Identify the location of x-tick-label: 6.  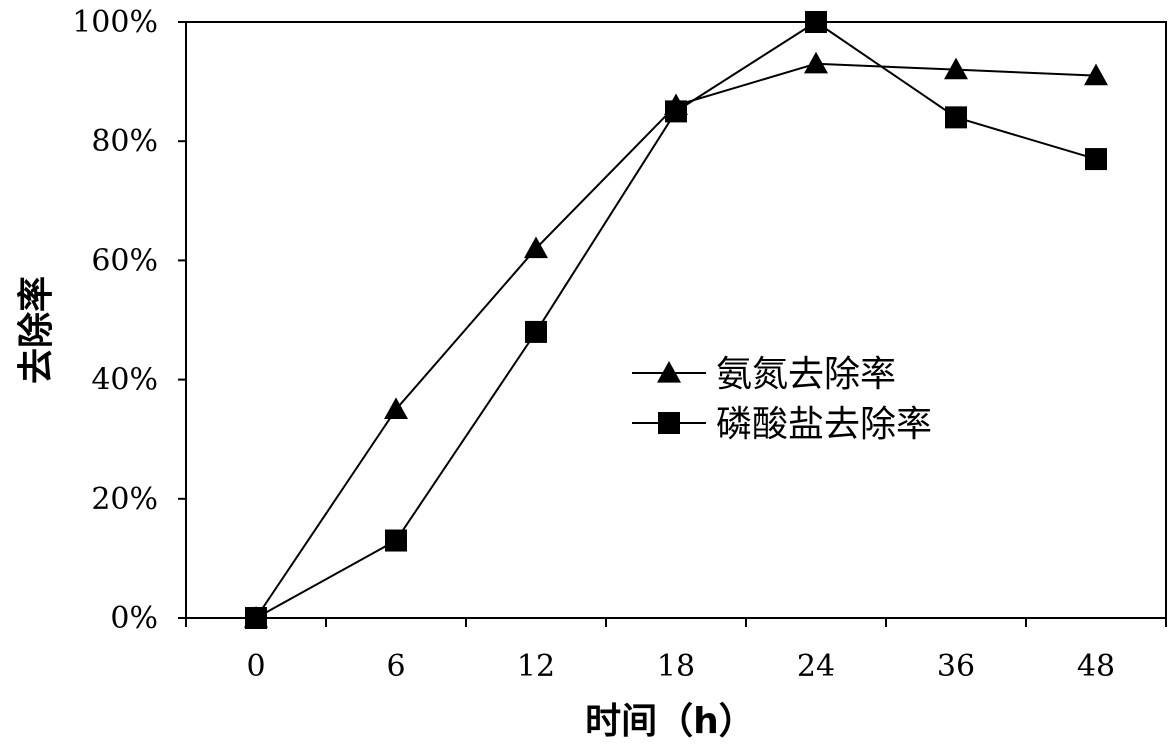
(395, 666).